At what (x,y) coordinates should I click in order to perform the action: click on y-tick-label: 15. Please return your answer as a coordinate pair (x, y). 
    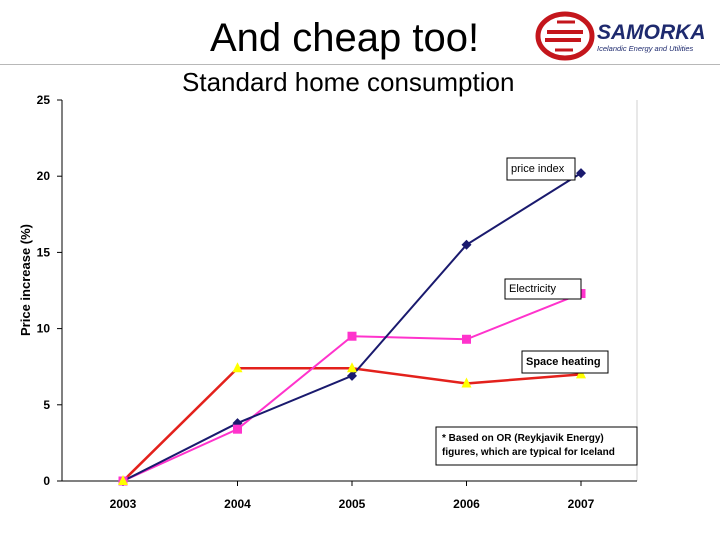
    Looking at the image, I should click on (44, 252).